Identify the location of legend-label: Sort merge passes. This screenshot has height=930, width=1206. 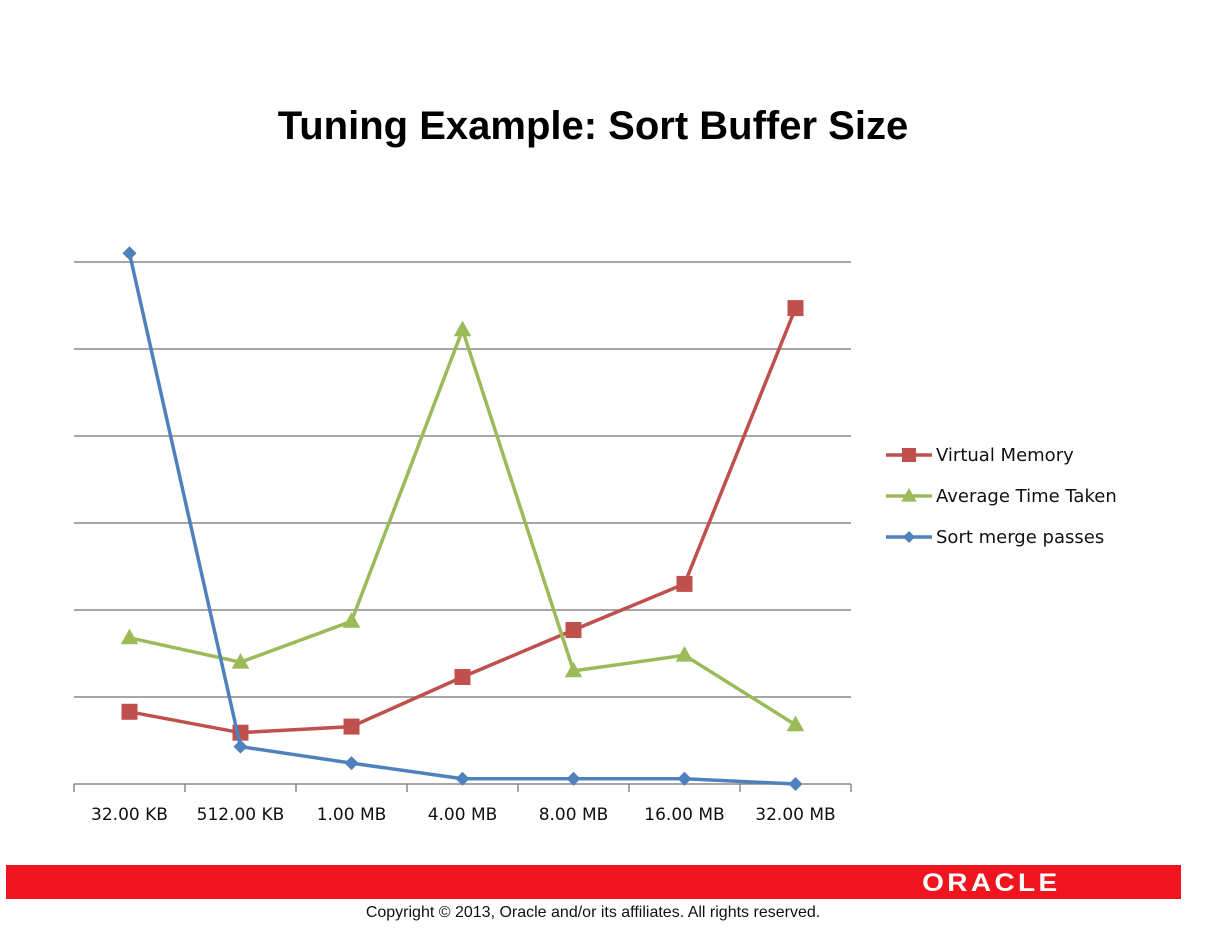
(1020, 537).